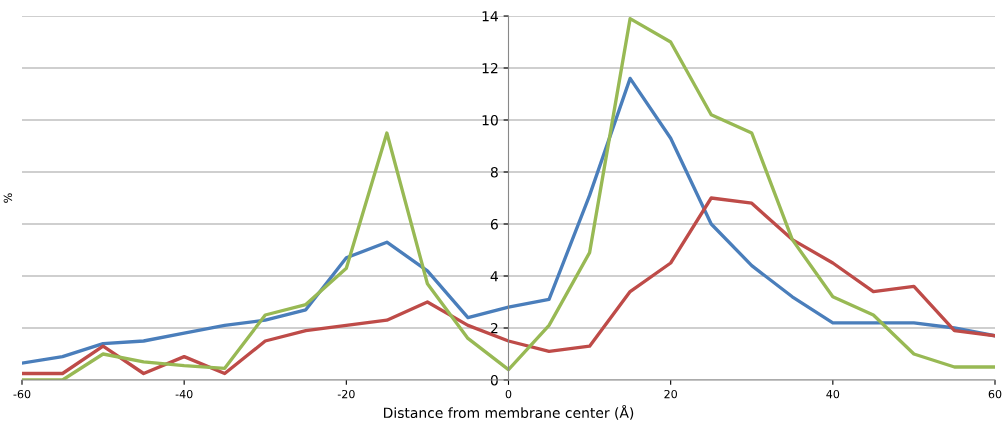 The width and height of the screenshot is (1007, 423). Describe the element at coordinates (184, 394) in the screenshot. I see `x-tick-label: -40` at that location.